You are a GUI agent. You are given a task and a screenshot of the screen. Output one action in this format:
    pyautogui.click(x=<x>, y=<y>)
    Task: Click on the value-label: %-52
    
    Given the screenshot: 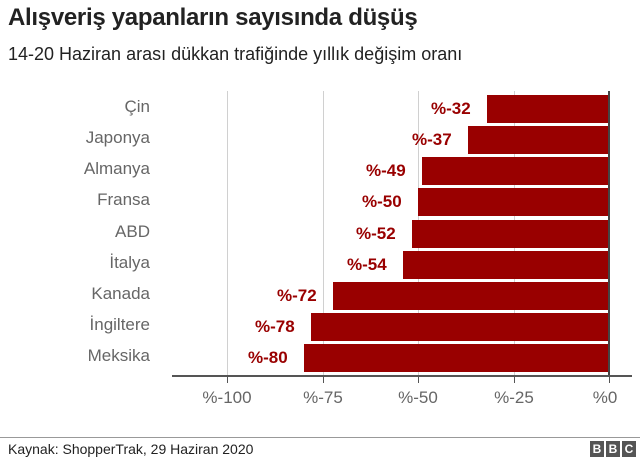 What is the action you would take?
    pyautogui.click(x=376, y=233)
    